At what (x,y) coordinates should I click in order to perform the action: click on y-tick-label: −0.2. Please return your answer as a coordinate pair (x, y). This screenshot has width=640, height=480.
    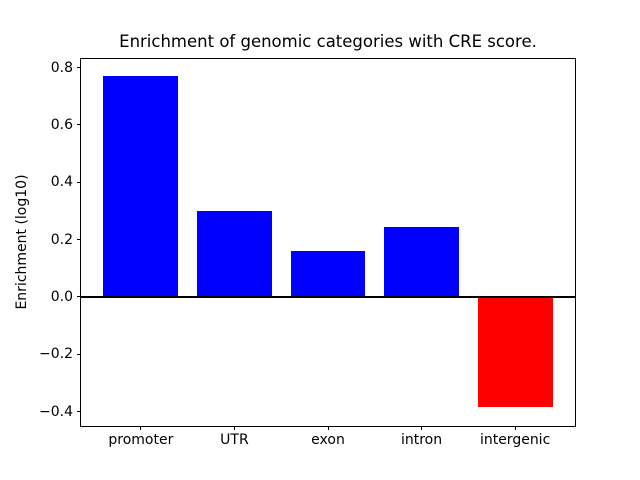
    Looking at the image, I should click on (56, 354).